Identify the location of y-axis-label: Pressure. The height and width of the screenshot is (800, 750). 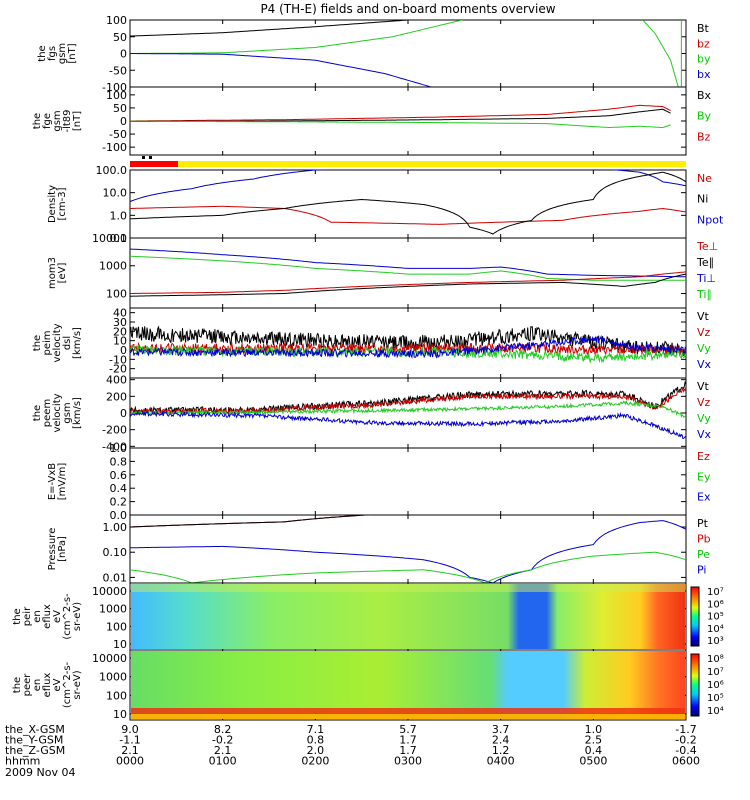
(52, 549).